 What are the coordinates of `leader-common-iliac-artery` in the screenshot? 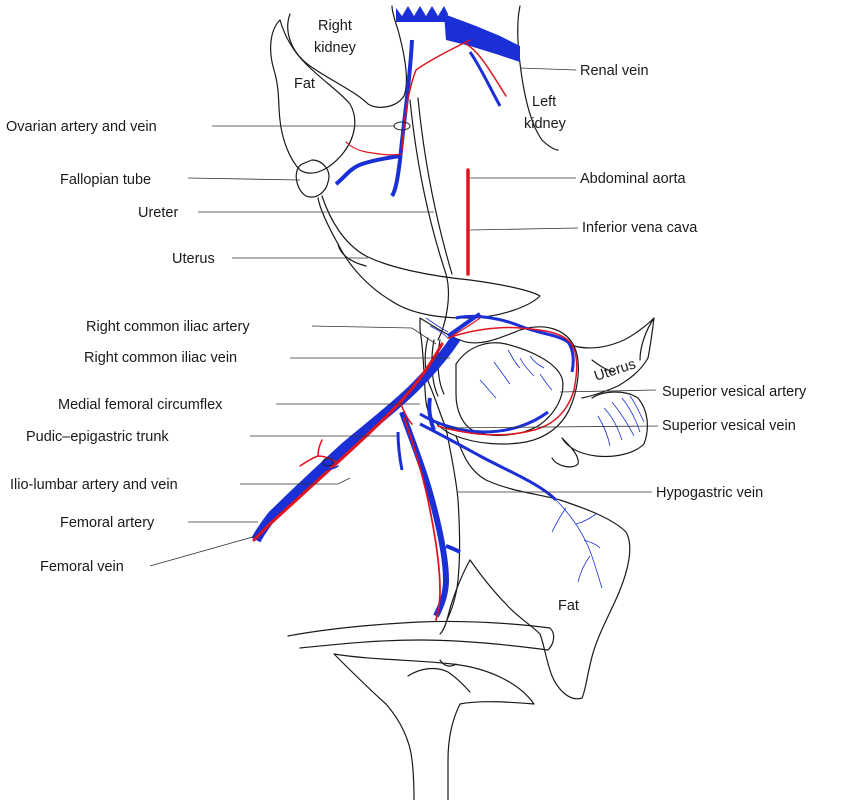 It's located at (374, 335).